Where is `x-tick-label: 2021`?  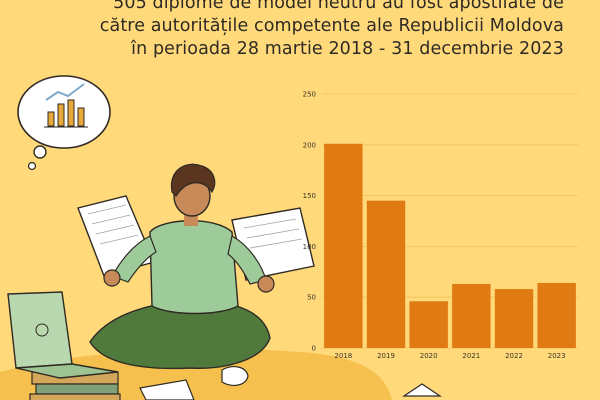 x-tick-label: 2021 is located at coordinates (471, 356).